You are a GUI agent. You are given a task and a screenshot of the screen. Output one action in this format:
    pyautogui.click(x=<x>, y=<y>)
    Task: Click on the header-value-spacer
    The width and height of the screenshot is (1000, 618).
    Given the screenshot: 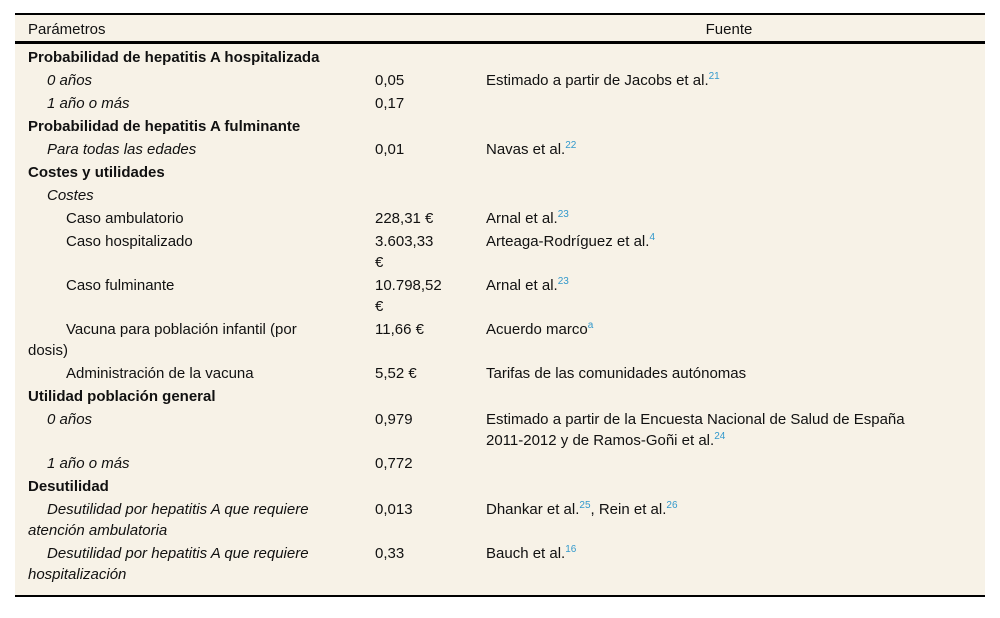 What is the action you would take?
    pyautogui.click(x=430, y=29)
    